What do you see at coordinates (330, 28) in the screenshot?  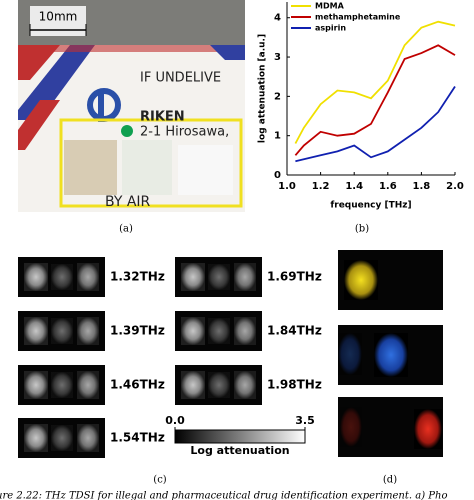 I see `legend-label: aspirin` at bounding box center [330, 28].